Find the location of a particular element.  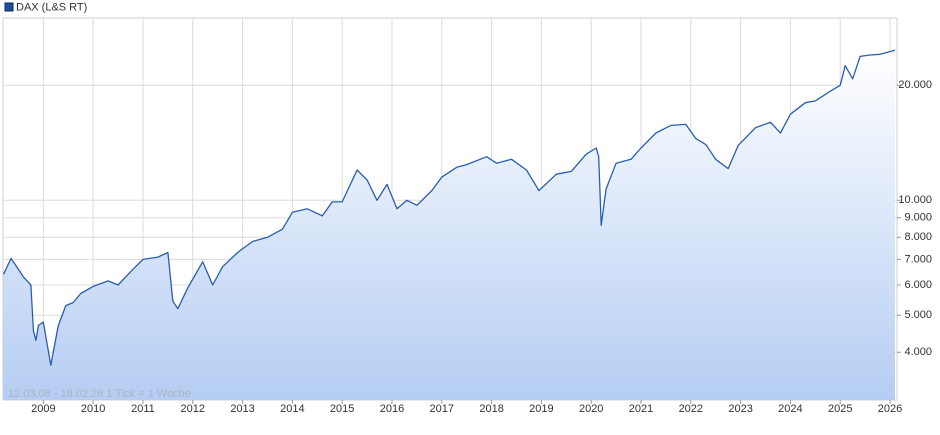

y-tick-label: 9.000 is located at coordinates (918, 218).